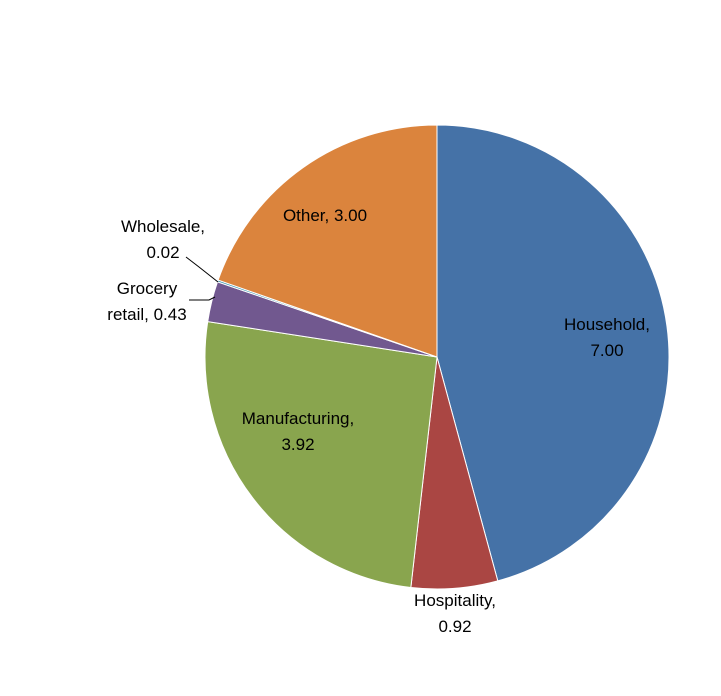 This screenshot has height=696, width=721. What do you see at coordinates (202, 298) in the screenshot?
I see `leader-line-grocery-retail` at bounding box center [202, 298].